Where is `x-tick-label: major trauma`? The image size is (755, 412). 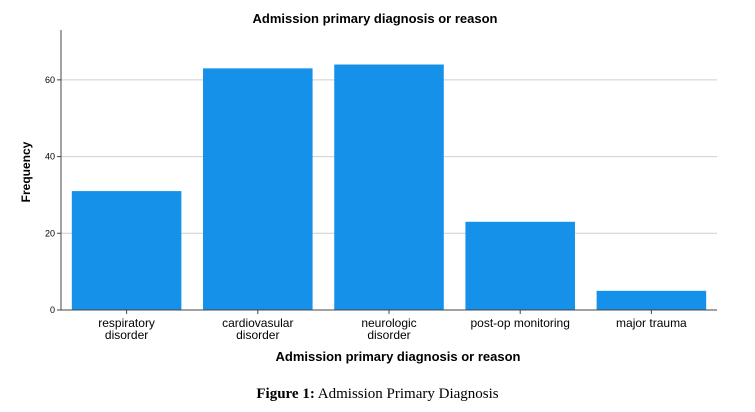
x-tick-label: major trauma is located at coordinates (651, 323).